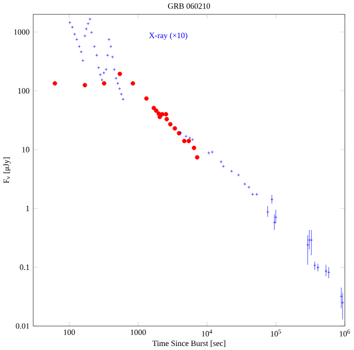 Image resolution: width=354 pixels, height=350 pixels. What do you see at coordinates (7, 170) in the screenshot?
I see `y-axis-title: F$_{ν}$ [μJy]` at bounding box center [7, 170].